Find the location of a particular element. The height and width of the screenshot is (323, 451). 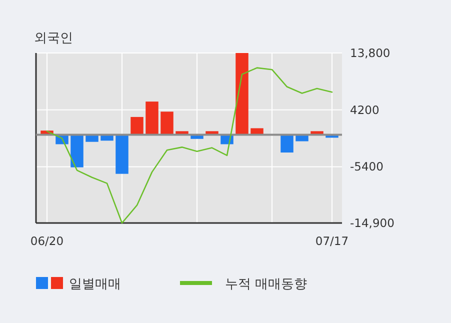

legend-label: 일별매매 is located at coordinates (95, 284).